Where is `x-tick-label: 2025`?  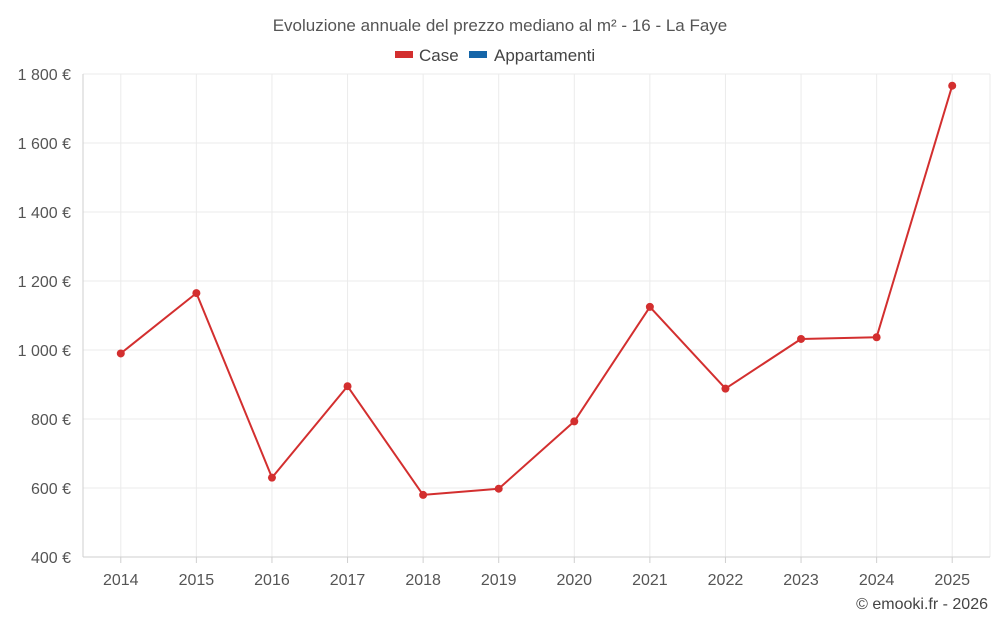
x-tick-label: 2025 is located at coordinates (952, 580).